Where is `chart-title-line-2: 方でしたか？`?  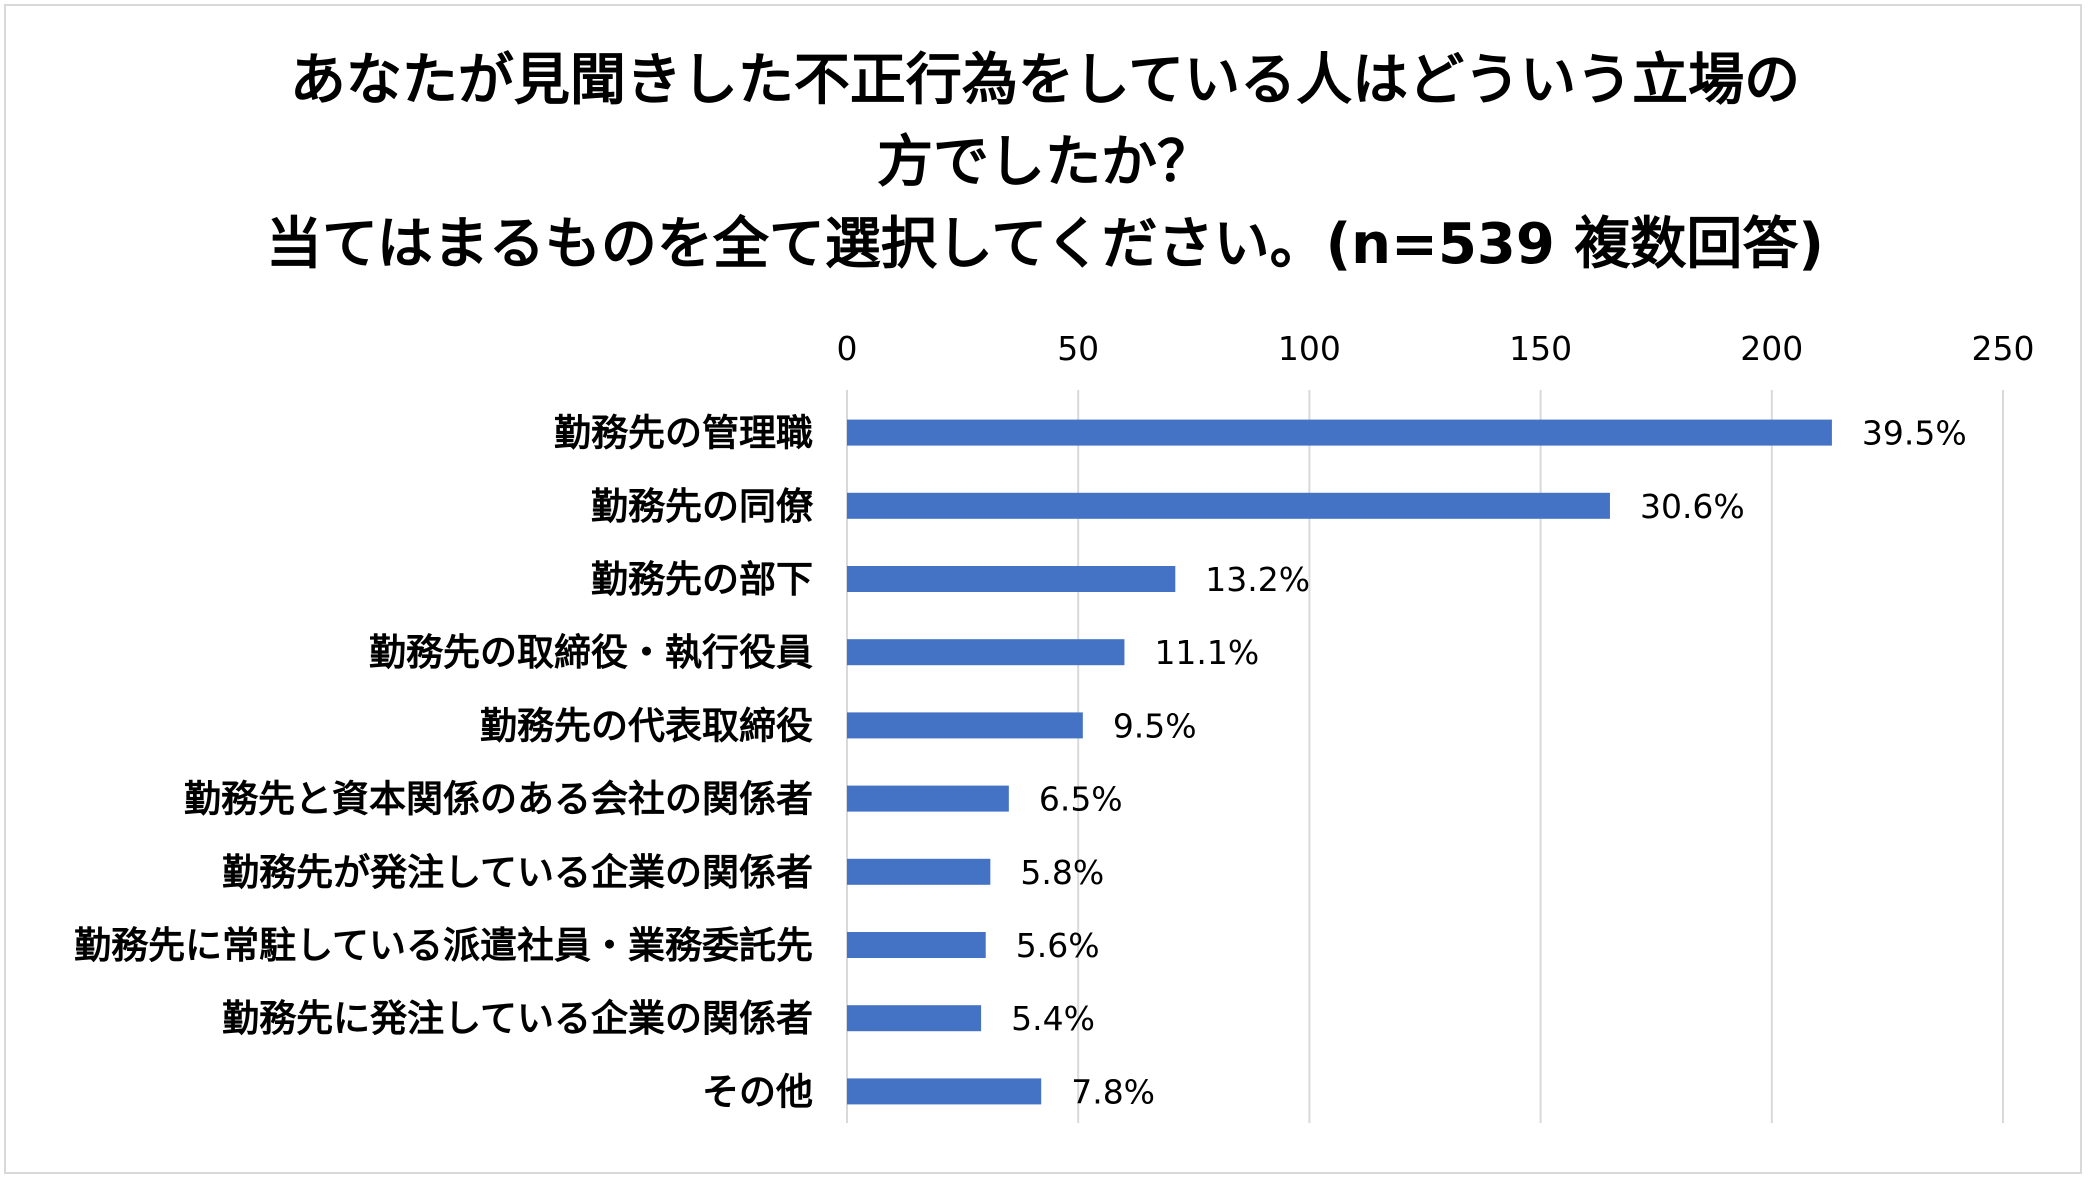 chart-title-line-2: 方でしたか？ is located at coordinates (1045, 162).